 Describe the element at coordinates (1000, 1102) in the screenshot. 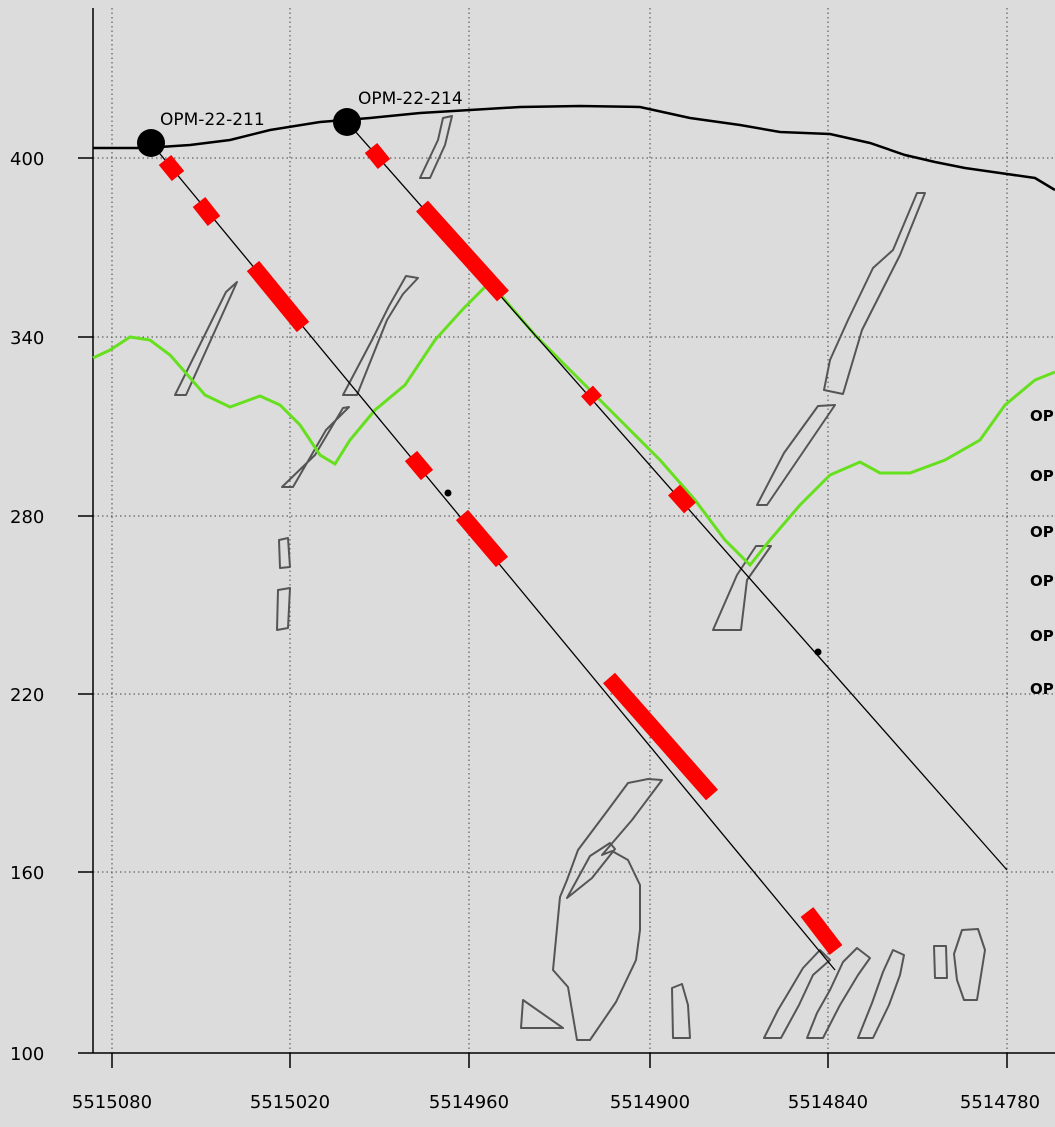

I see `x-tick-label: 5514780` at that location.